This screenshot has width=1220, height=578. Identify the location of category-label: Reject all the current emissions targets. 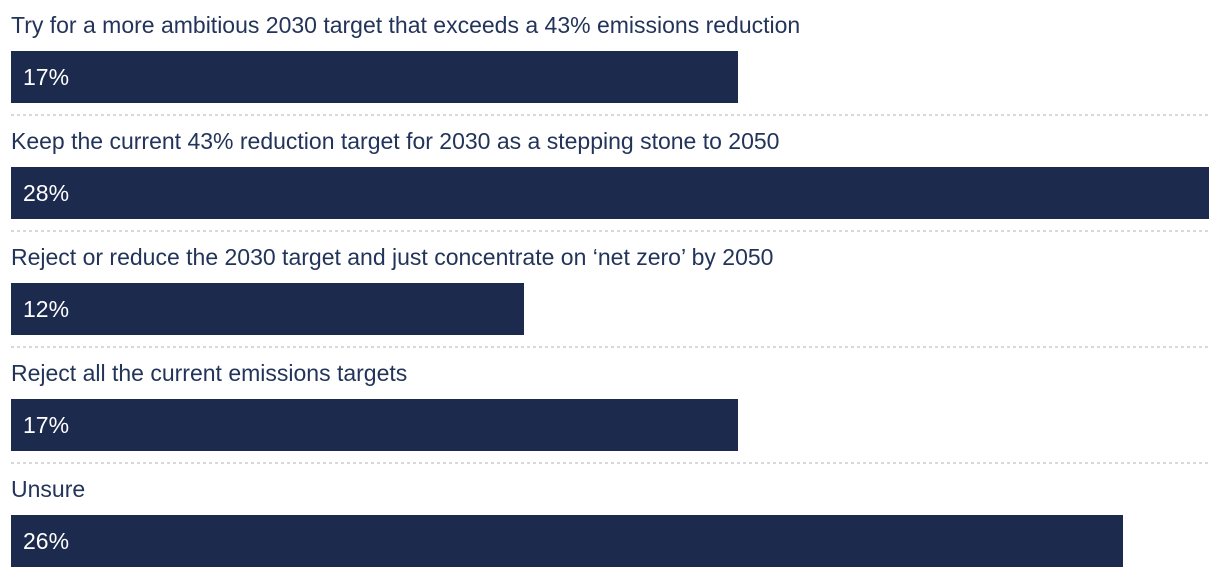
(209, 373).